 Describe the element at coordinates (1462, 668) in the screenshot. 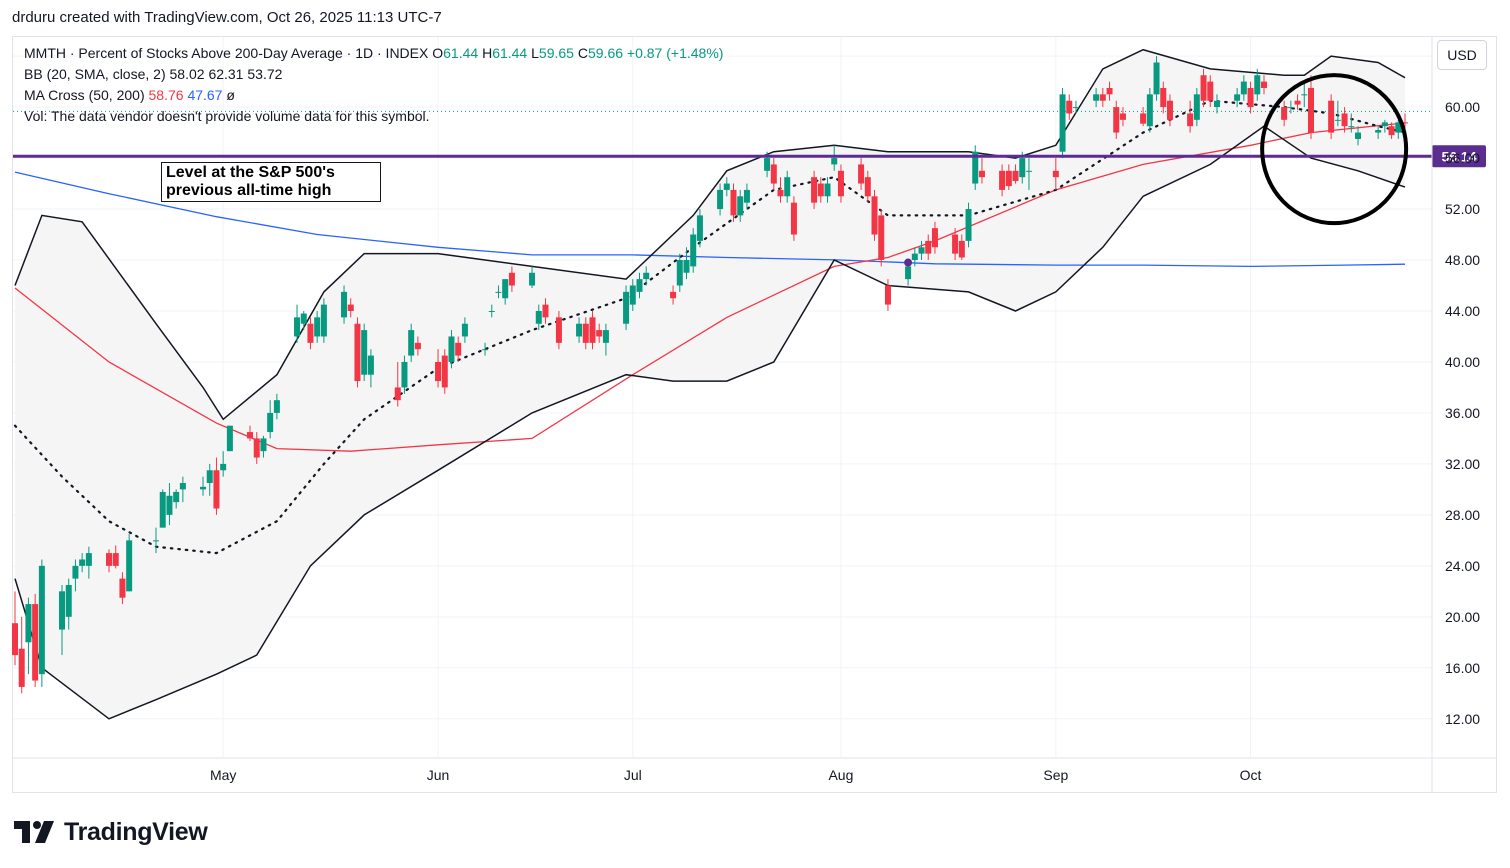

I see `y-tick-label: 16.00` at that location.